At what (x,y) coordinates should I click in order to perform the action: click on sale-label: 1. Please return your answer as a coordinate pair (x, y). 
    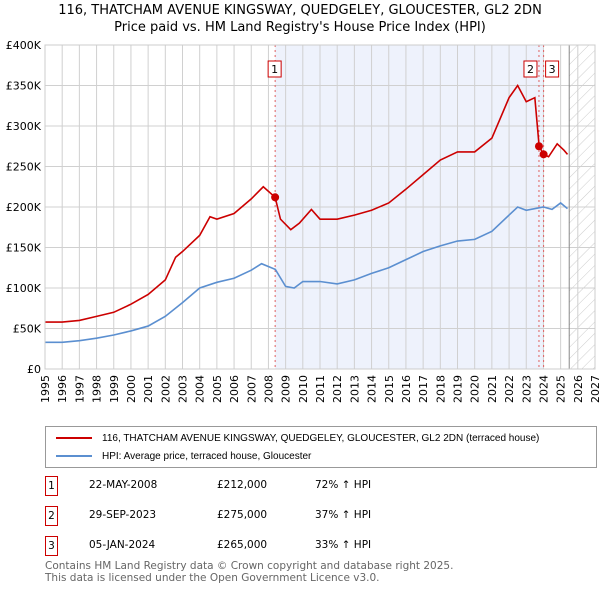
    Looking at the image, I should click on (274, 69).